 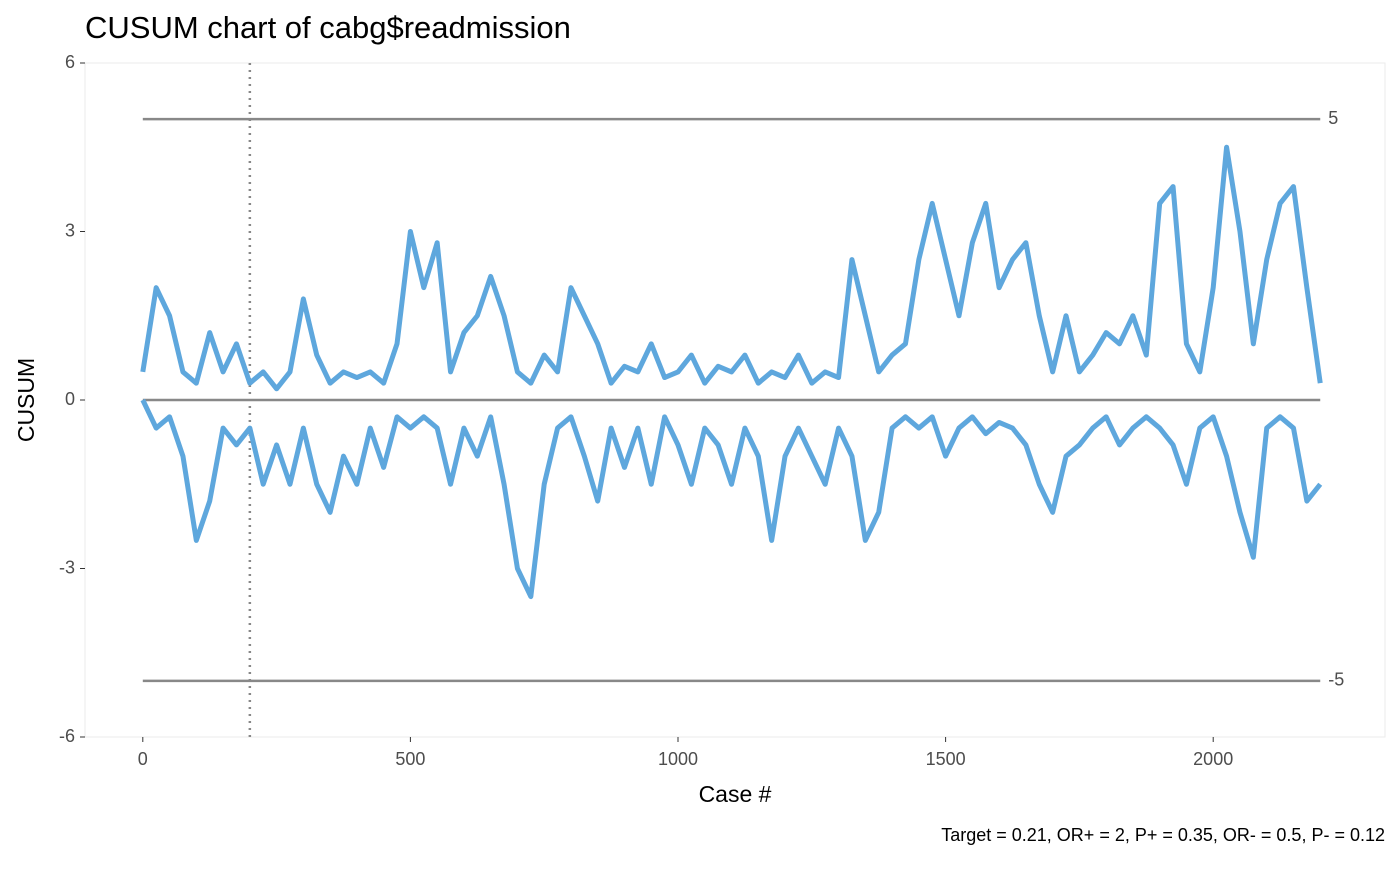 What do you see at coordinates (1213, 759) in the screenshot?
I see `x-tick-label: 2000` at bounding box center [1213, 759].